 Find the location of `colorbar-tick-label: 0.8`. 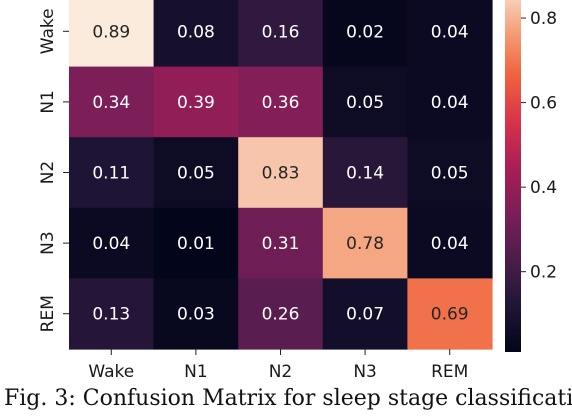

colorbar-tick-label: 0.8 is located at coordinates (543, 19).